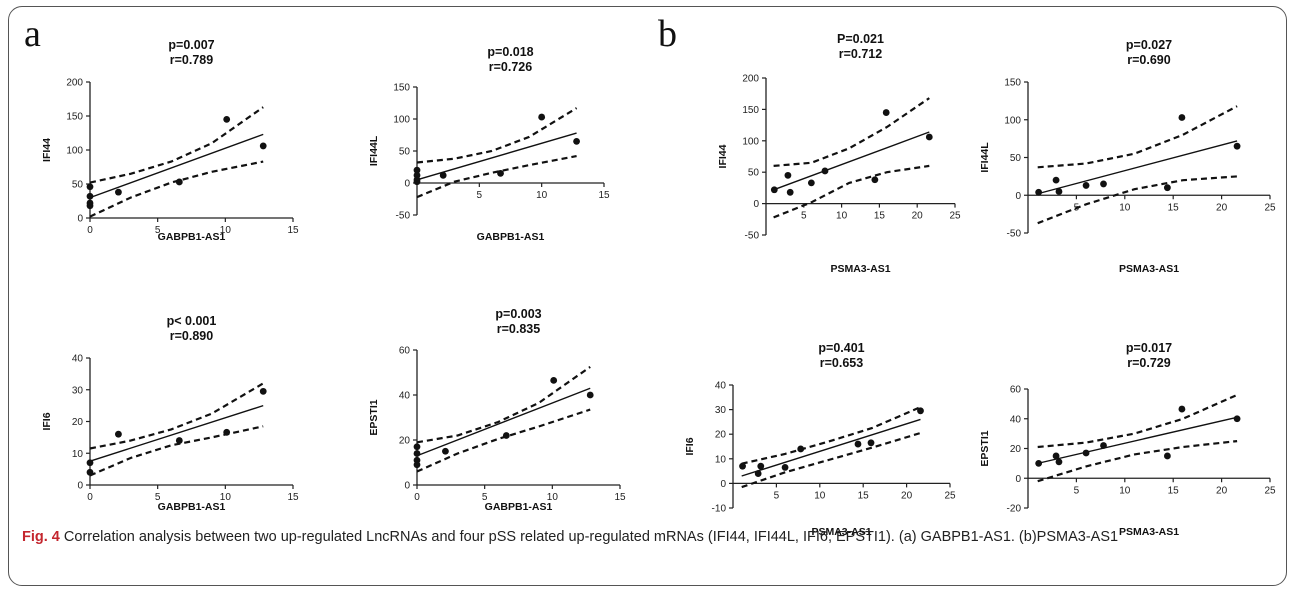  I want to click on r-value-label: r=0.712, so click(860, 54).